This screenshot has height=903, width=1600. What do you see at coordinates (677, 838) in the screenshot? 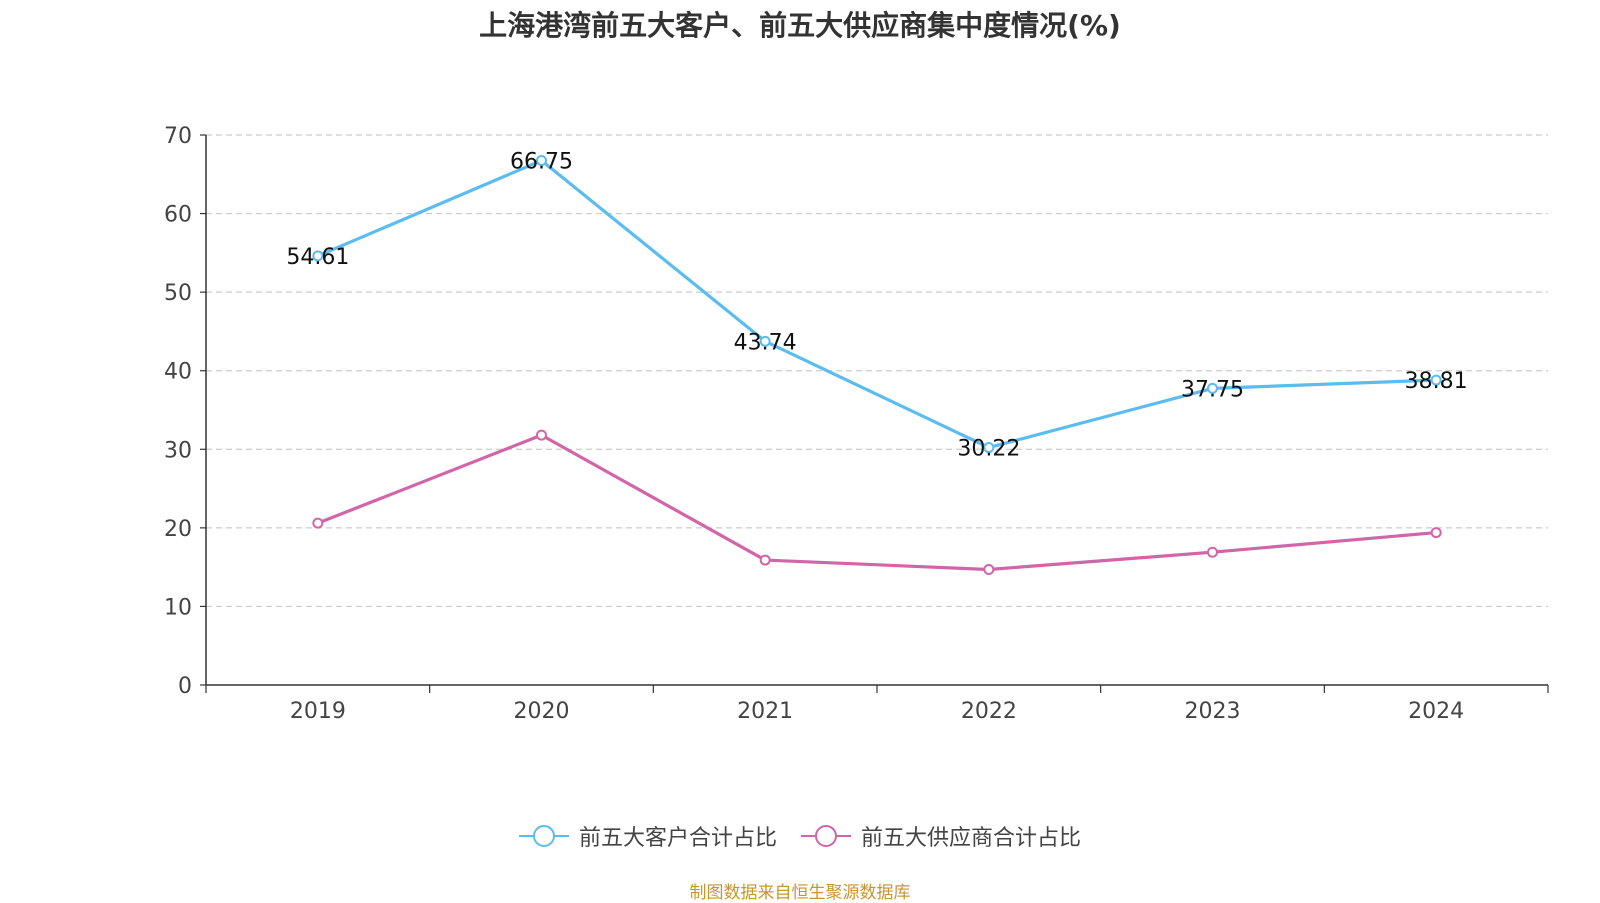
I see `legend-label-customers: 前五大客户合计占比` at bounding box center [677, 838].